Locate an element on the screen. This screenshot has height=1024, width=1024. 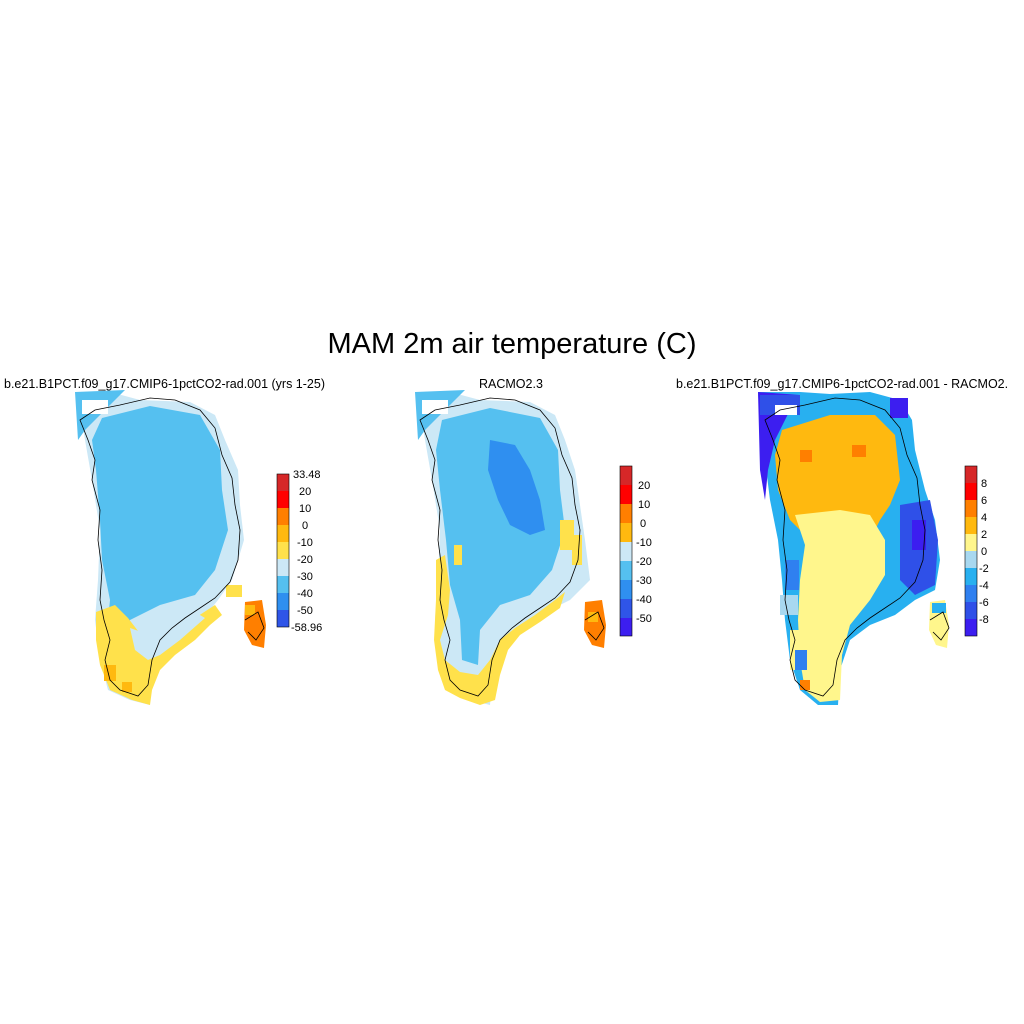
panel-3-colorbar: 8 6 4 2 0 -2 -4 -6 -8 is located at coordinates (976, 551).